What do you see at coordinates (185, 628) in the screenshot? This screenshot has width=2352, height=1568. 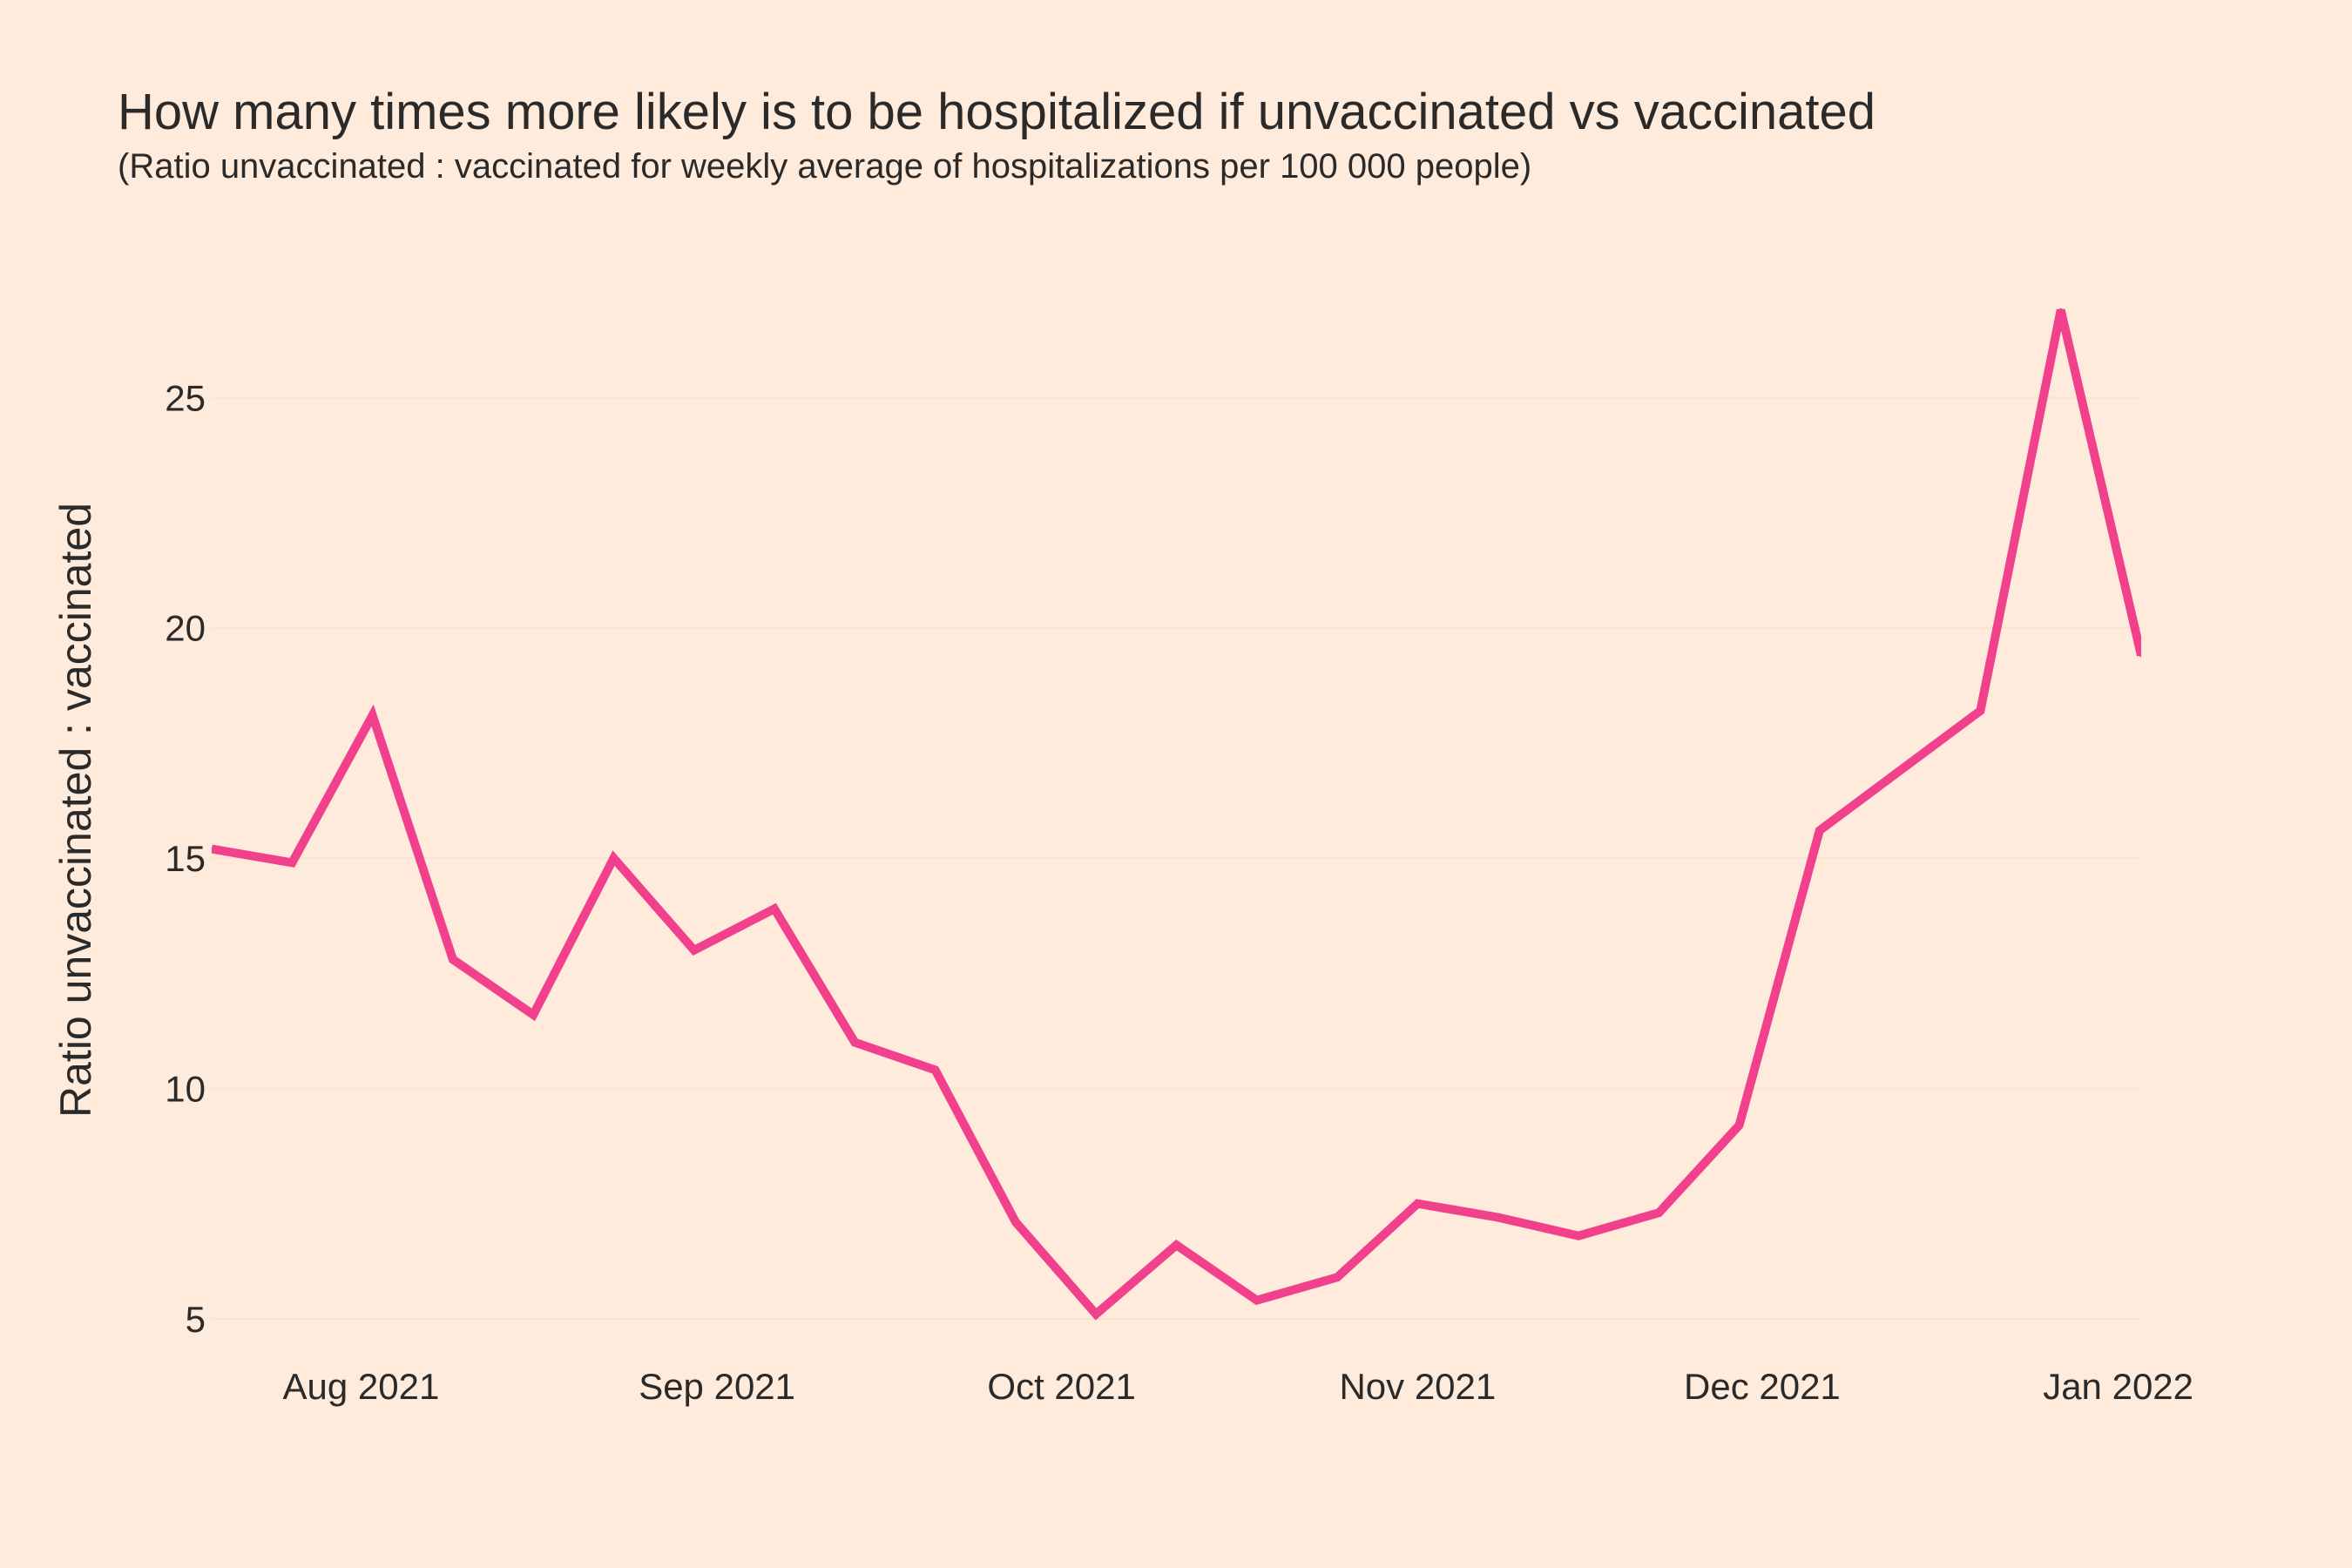 I see `y-tick-label: 20` at bounding box center [185, 628].